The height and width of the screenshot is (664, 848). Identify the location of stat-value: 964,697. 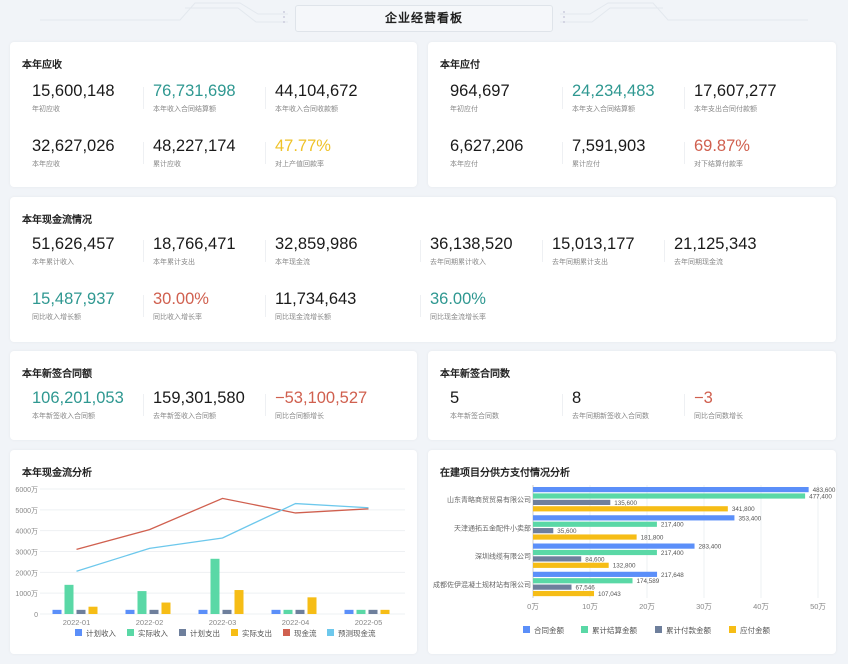
(480, 91).